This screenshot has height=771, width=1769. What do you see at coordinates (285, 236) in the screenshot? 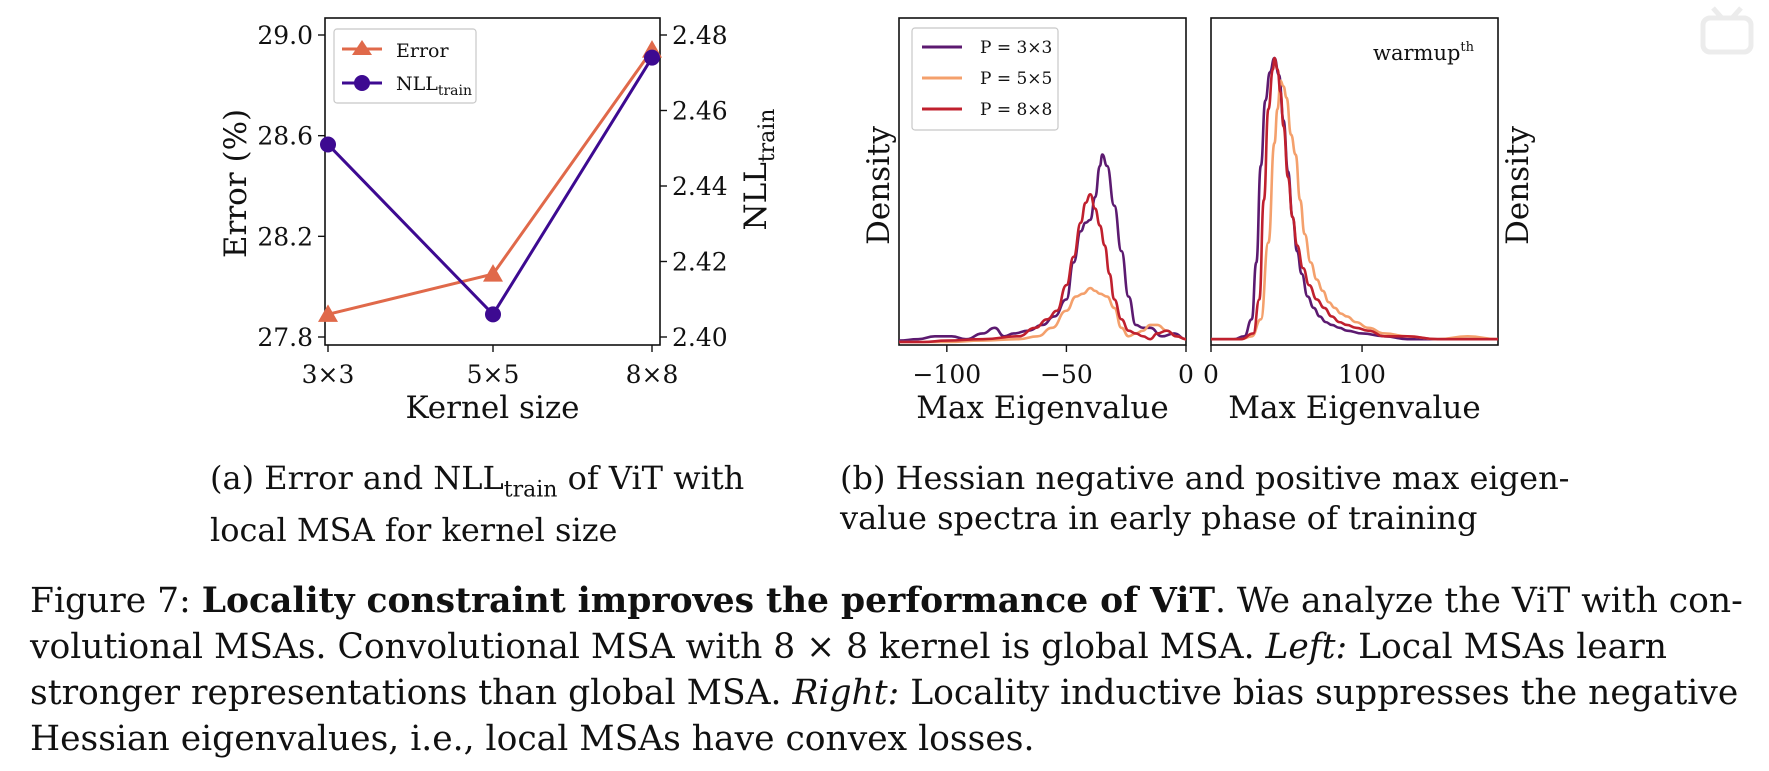
I see `y-tick-label-left: 28.2` at bounding box center [285, 236].